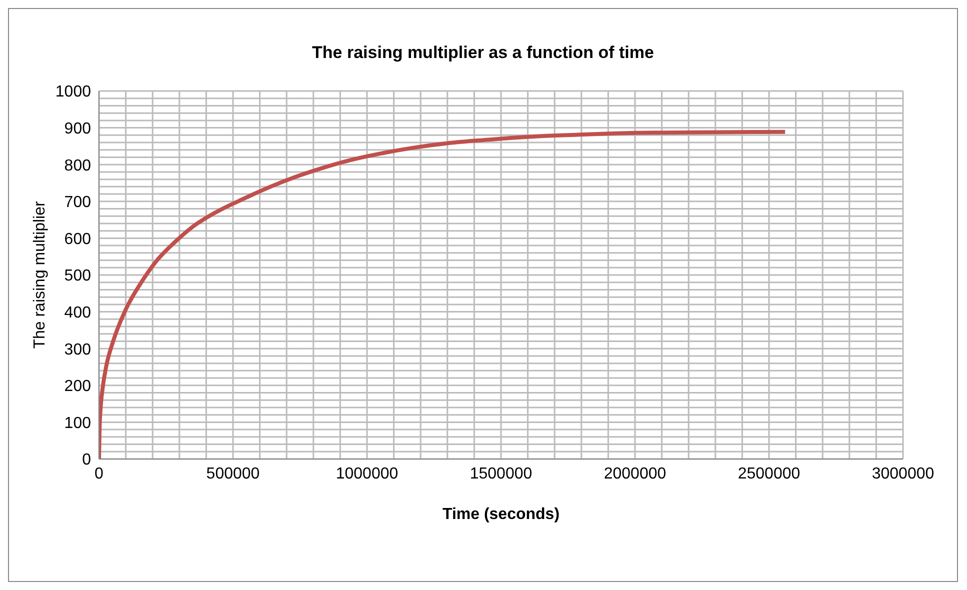 The width and height of the screenshot is (967, 590). Describe the element at coordinates (501, 514) in the screenshot. I see `x-axis-title: Time (seconds)` at that location.